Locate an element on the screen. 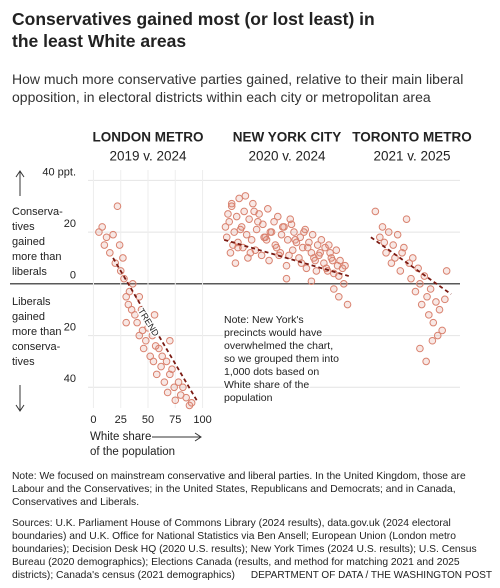 The height and width of the screenshot is (588, 500). panel-title: LONDON METRO is located at coordinates (148, 137).